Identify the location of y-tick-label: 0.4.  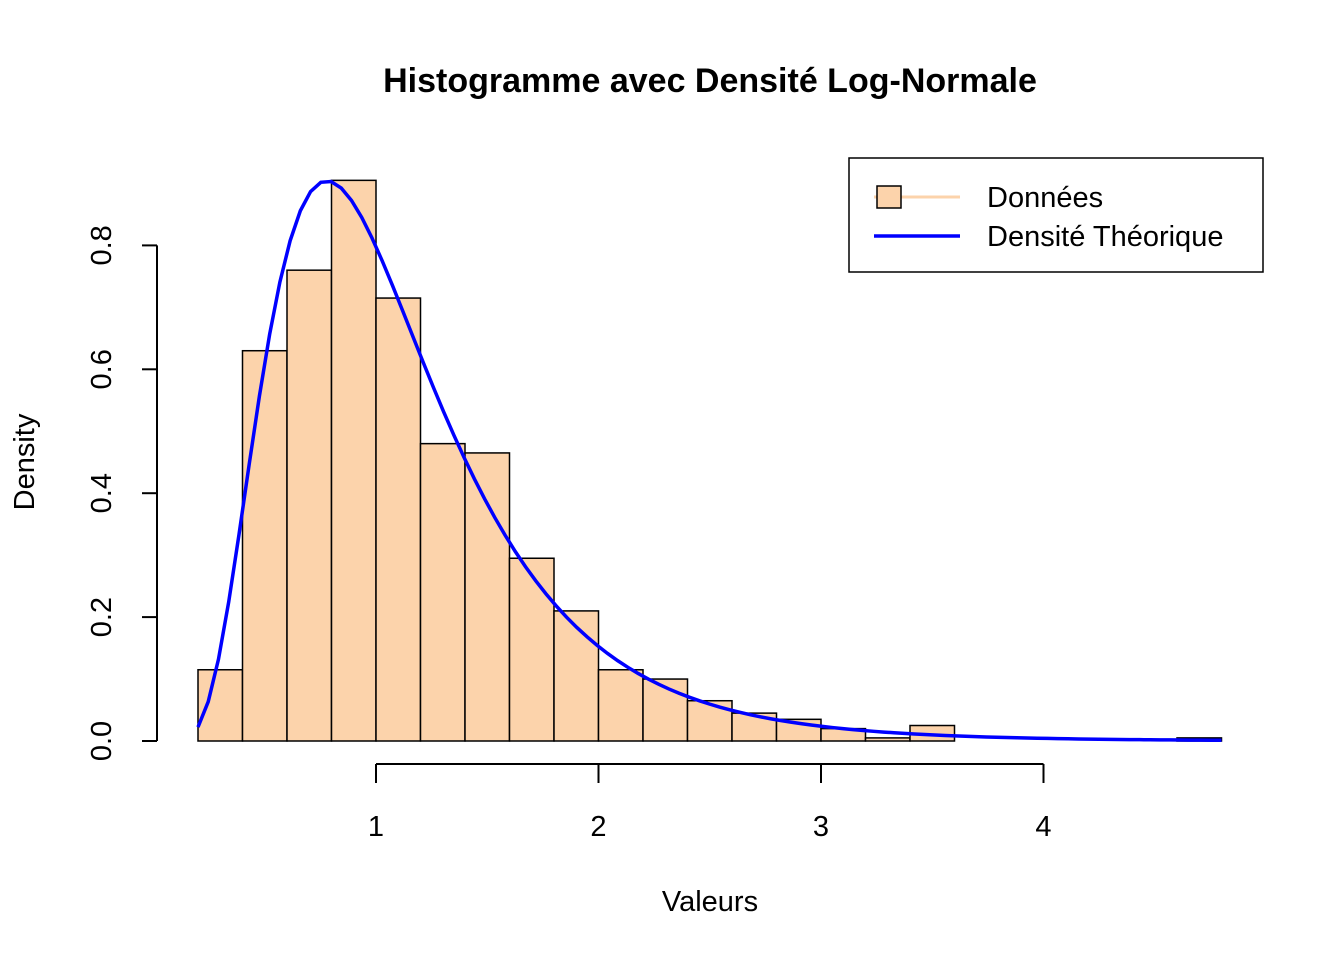
(102, 493).